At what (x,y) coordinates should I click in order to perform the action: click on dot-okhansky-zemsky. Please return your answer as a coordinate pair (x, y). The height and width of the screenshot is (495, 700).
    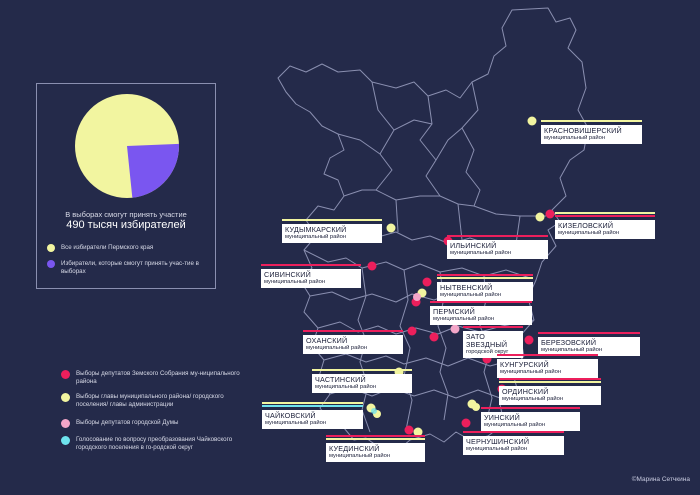
    Looking at the image, I should click on (412, 331).